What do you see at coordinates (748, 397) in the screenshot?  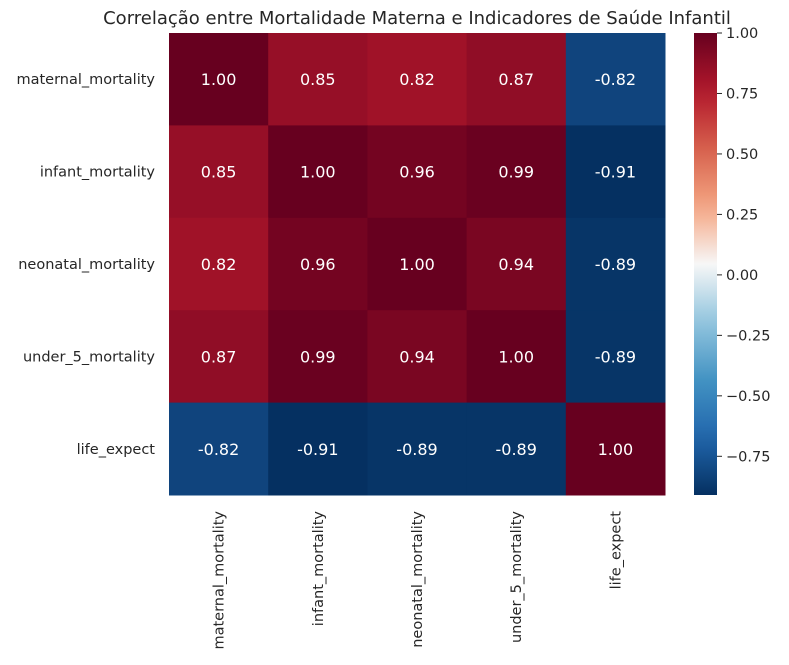 I see `colorbar-tick-label: −0.50` at bounding box center [748, 397].